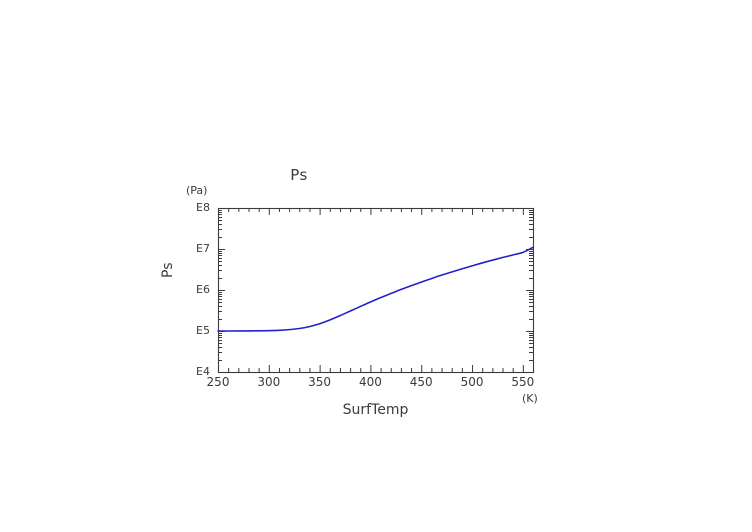 Image resolution: width=752 pixels, height=532 pixels. What do you see at coordinates (218, 382) in the screenshot?
I see `x-tick-label: 250` at bounding box center [218, 382].